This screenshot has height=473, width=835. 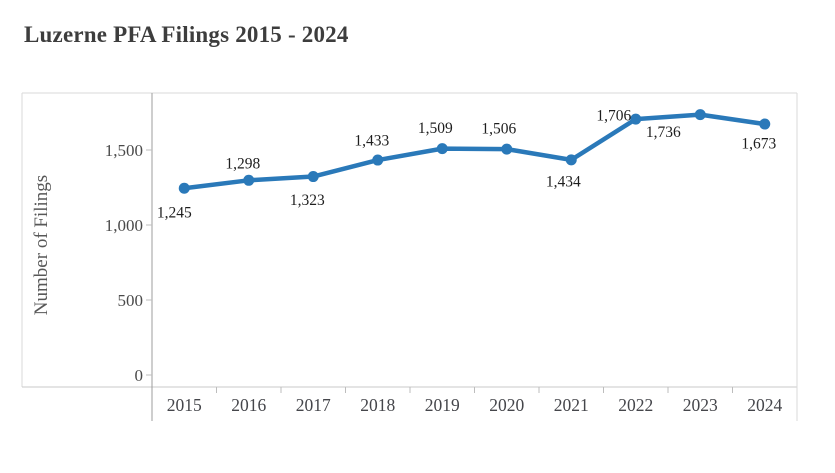 I want to click on x-tick-label: 2024, so click(x=764, y=405).